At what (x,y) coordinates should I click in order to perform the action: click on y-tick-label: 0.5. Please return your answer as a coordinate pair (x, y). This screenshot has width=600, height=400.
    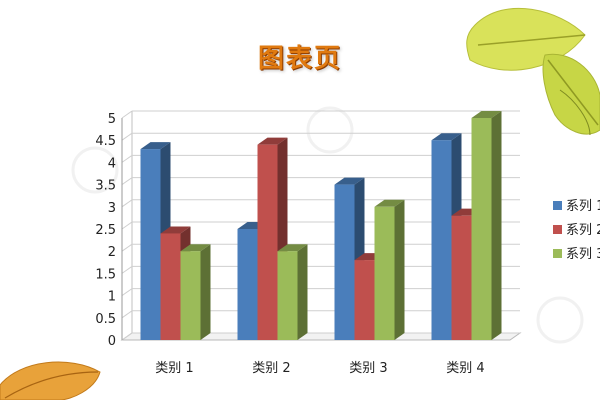
    Looking at the image, I should click on (105, 319).